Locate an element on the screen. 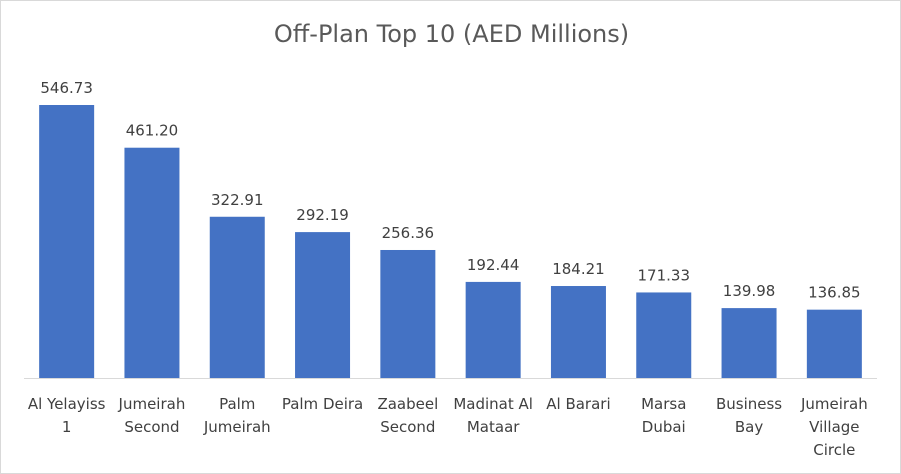 The image size is (901, 474). data-label: 192.44 is located at coordinates (493, 265).